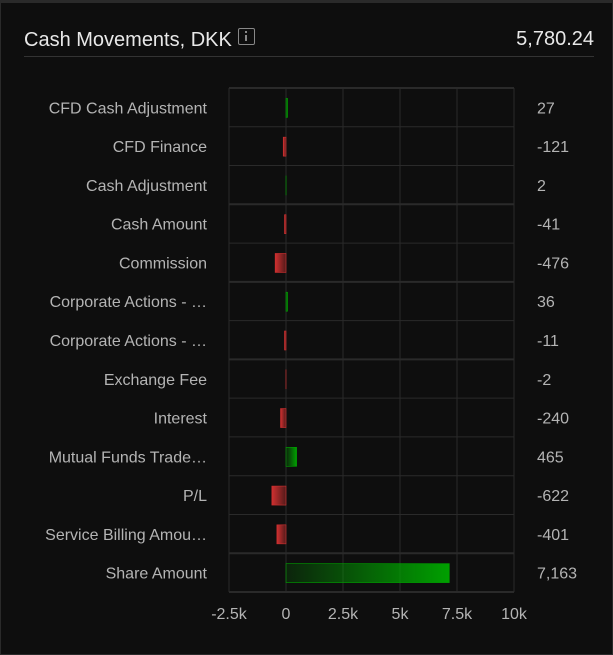 Image resolution: width=613 pixels, height=655 pixels. I want to click on category-label: Share Amount, so click(157, 574).